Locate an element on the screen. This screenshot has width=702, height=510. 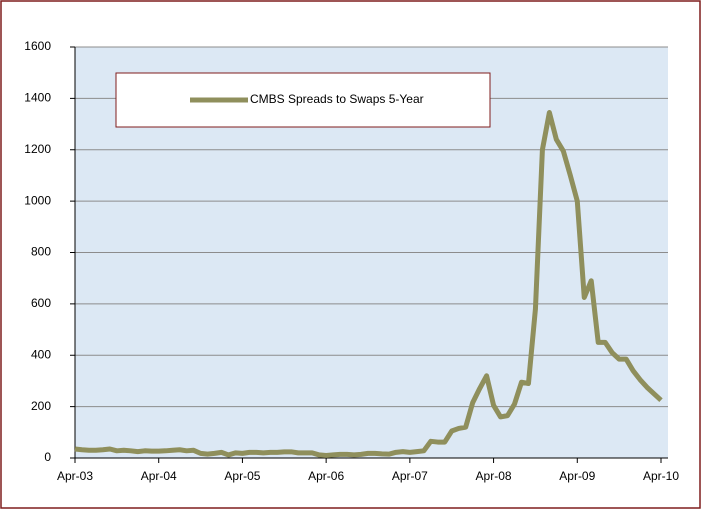
y-tick-label: 1400 is located at coordinates (37, 98).